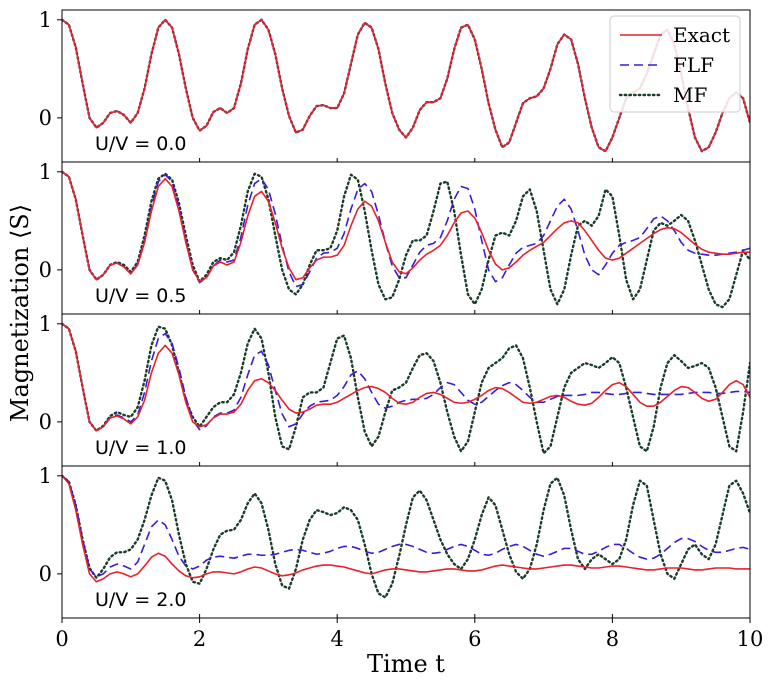 Image resolution: width=773 pixels, height=686 pixels. I want to click on legend-box, so click(675, 64).